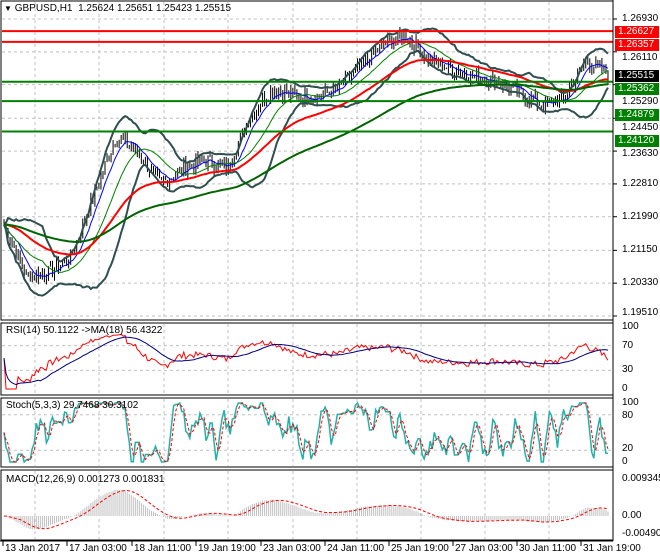 The width and height of the screenshot is (660, 560). I want to click on current-price-tag: 1.25515, so click(637, 75).